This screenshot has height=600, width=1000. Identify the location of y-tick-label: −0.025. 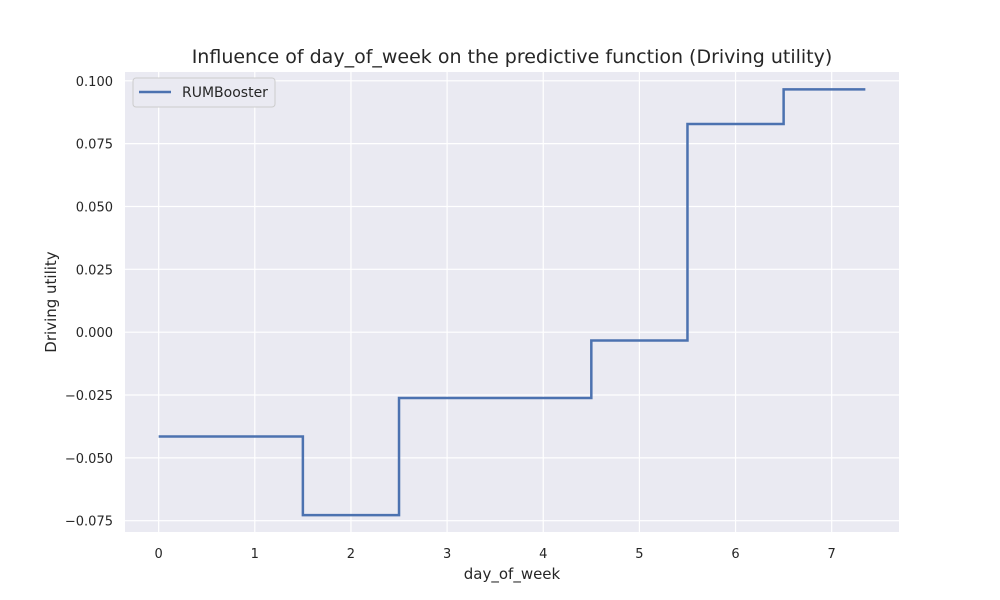
(89, 396).